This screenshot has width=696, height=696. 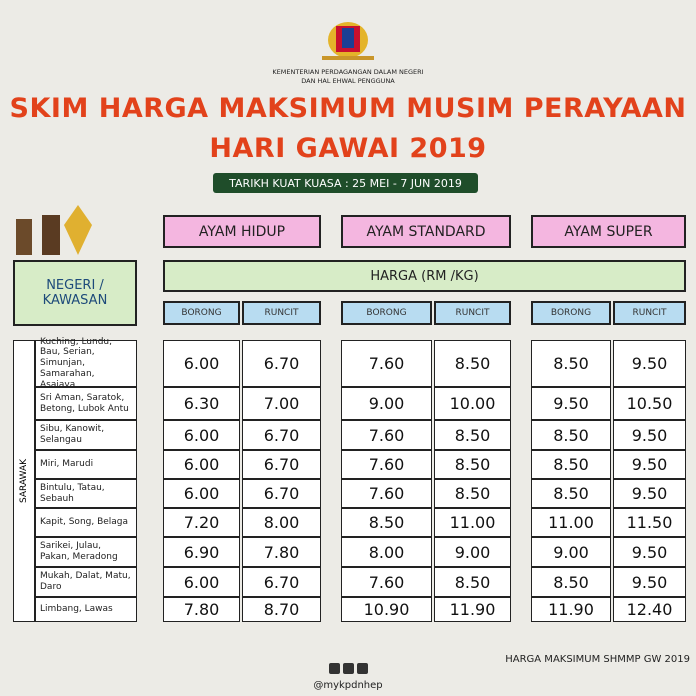 I want to click on ministry-line: KEMENTERIAN PERDAGANGAN DALAM NEGERI, so click(x=348, y=71).